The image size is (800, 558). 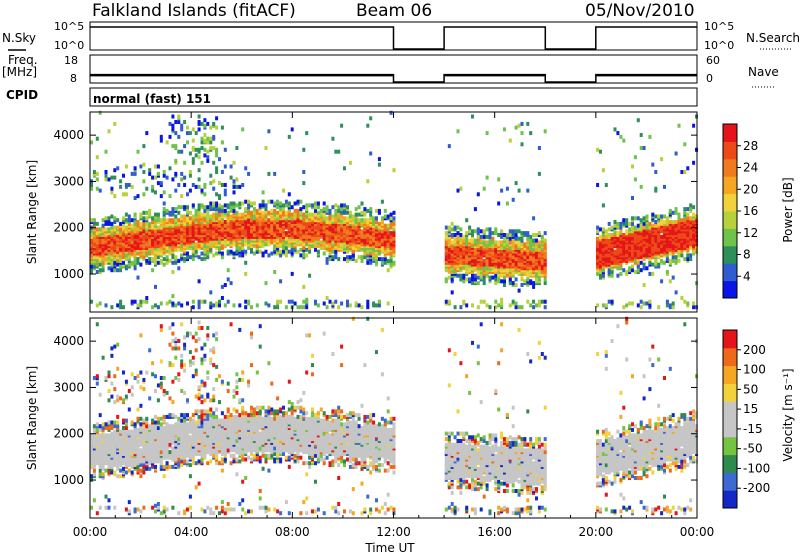 I want to click on freq-tick-bottom: 8, so click(x=73, y=78).